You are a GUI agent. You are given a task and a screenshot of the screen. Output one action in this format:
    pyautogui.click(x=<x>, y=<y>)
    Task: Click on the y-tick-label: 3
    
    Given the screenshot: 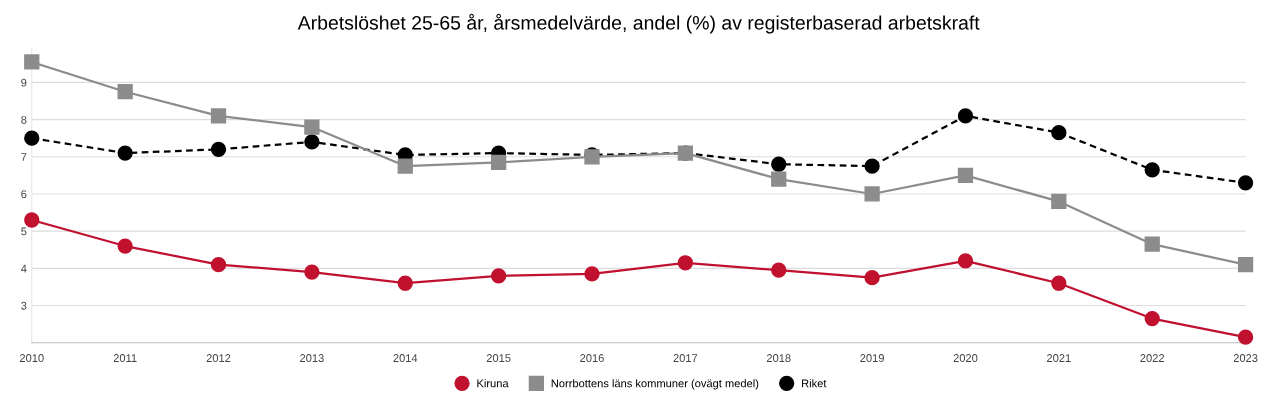 What is the action you would take?
    pyautogui.click(x=24, y=305)
    